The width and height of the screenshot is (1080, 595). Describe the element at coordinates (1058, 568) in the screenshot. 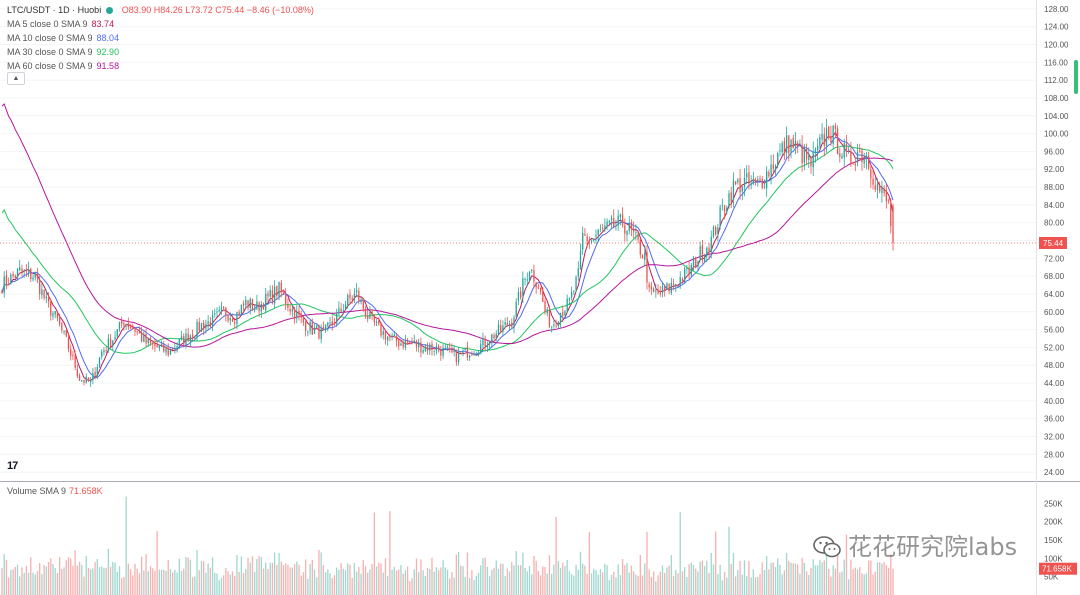

I see `last-volume-badge` at that location.